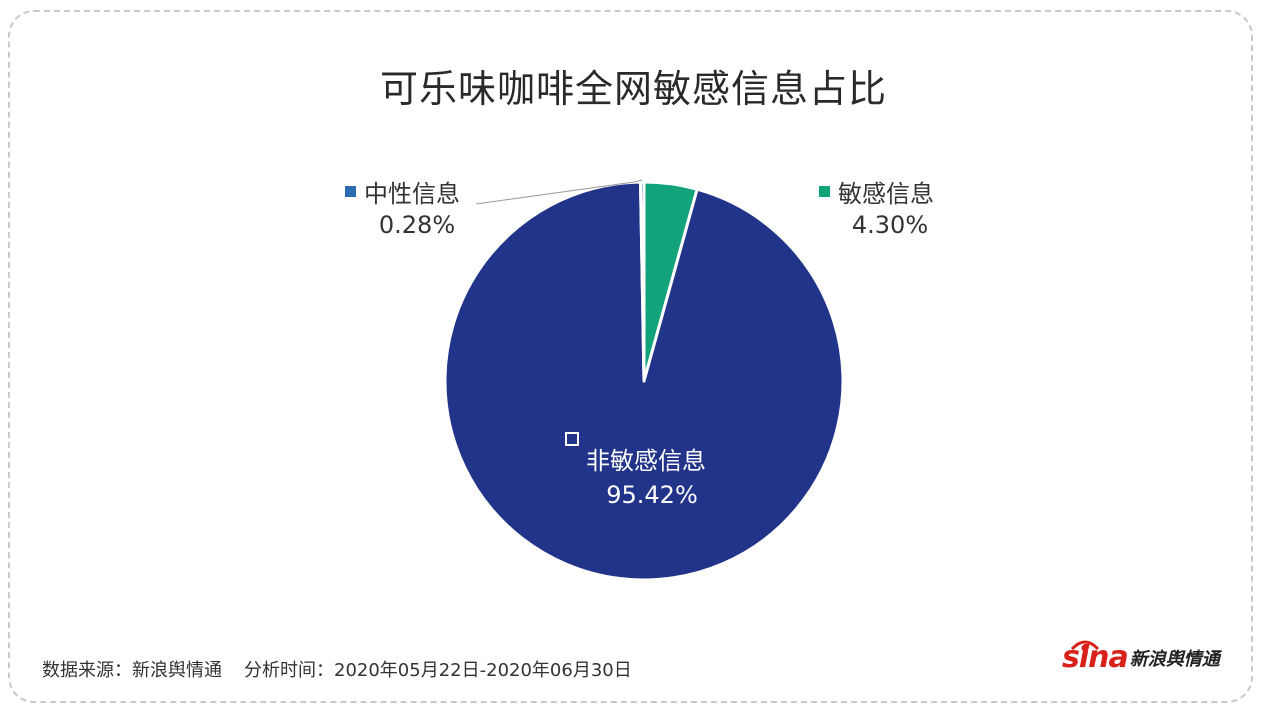  What do you see at coordinates (1085, 646) in the screenshot?
I see `sina-eye-icon` at bounding box center [1085, 646].